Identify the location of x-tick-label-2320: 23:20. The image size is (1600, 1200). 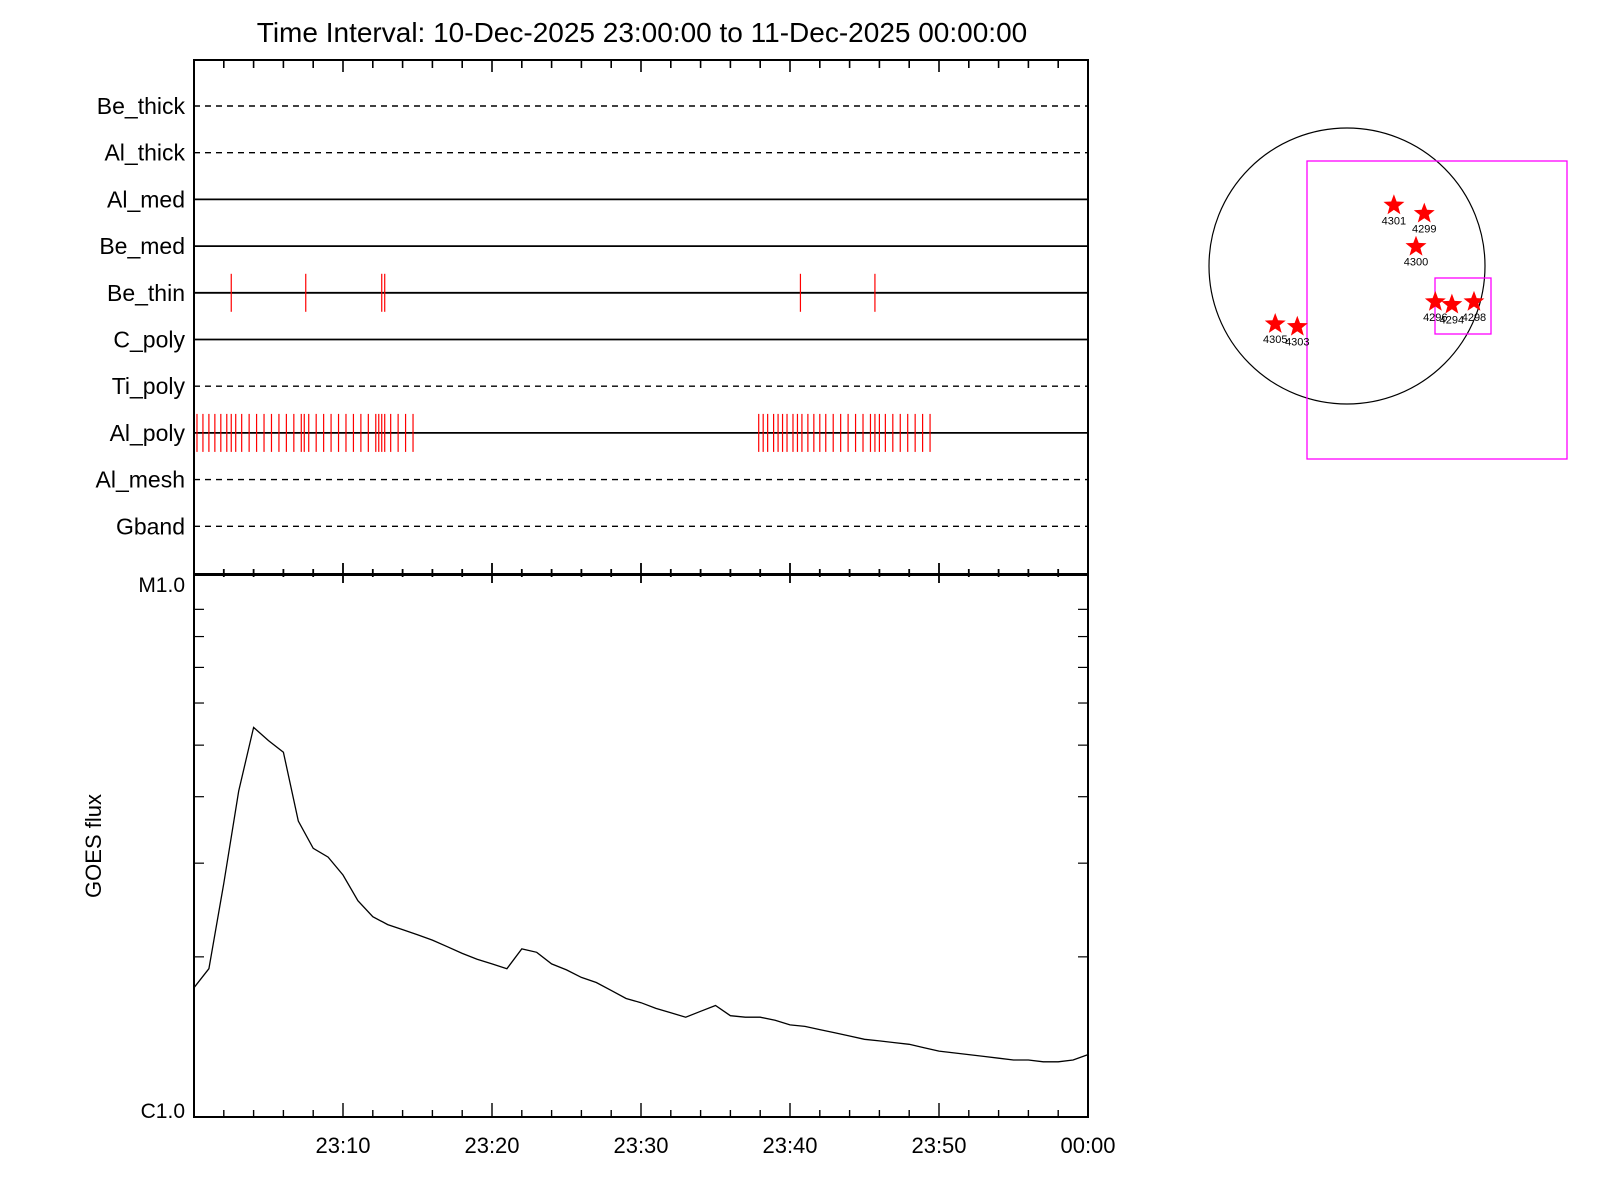
(491, 1145).